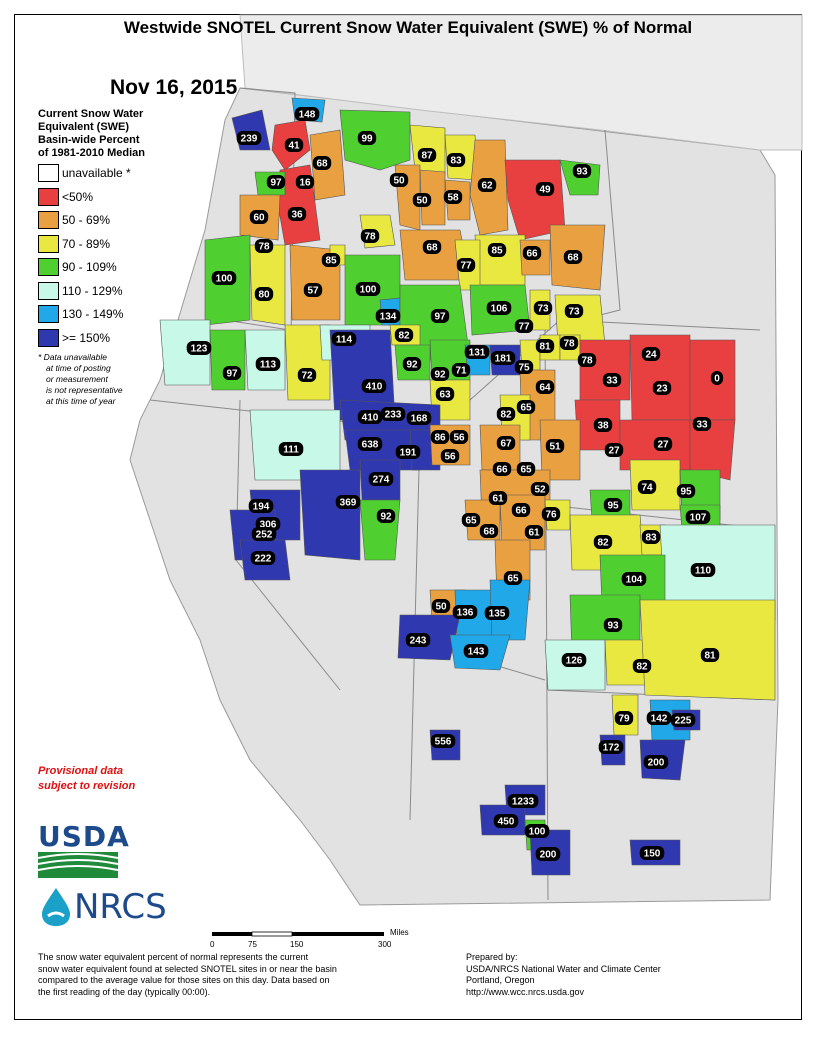 The image size is (816, 1056). Describe the element at coordinates (526, 469) in the screenshot. I see `basin-label: 65` at that location.